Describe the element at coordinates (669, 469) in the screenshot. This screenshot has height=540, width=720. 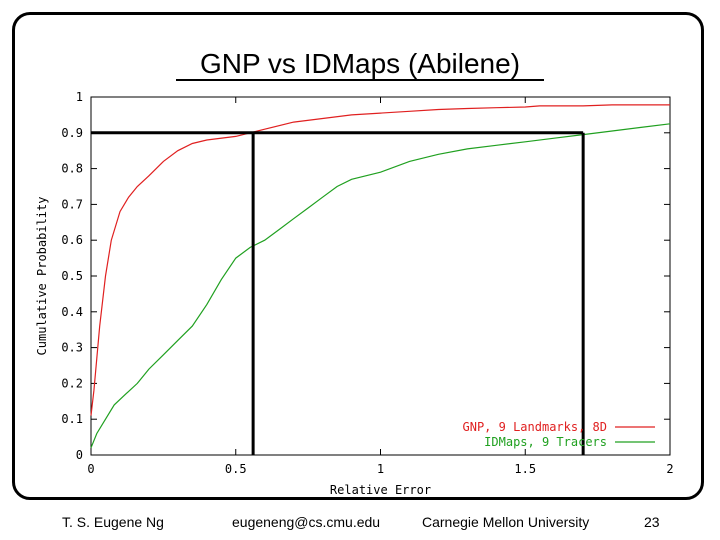
I see `x-tick-label: 2` at that location.